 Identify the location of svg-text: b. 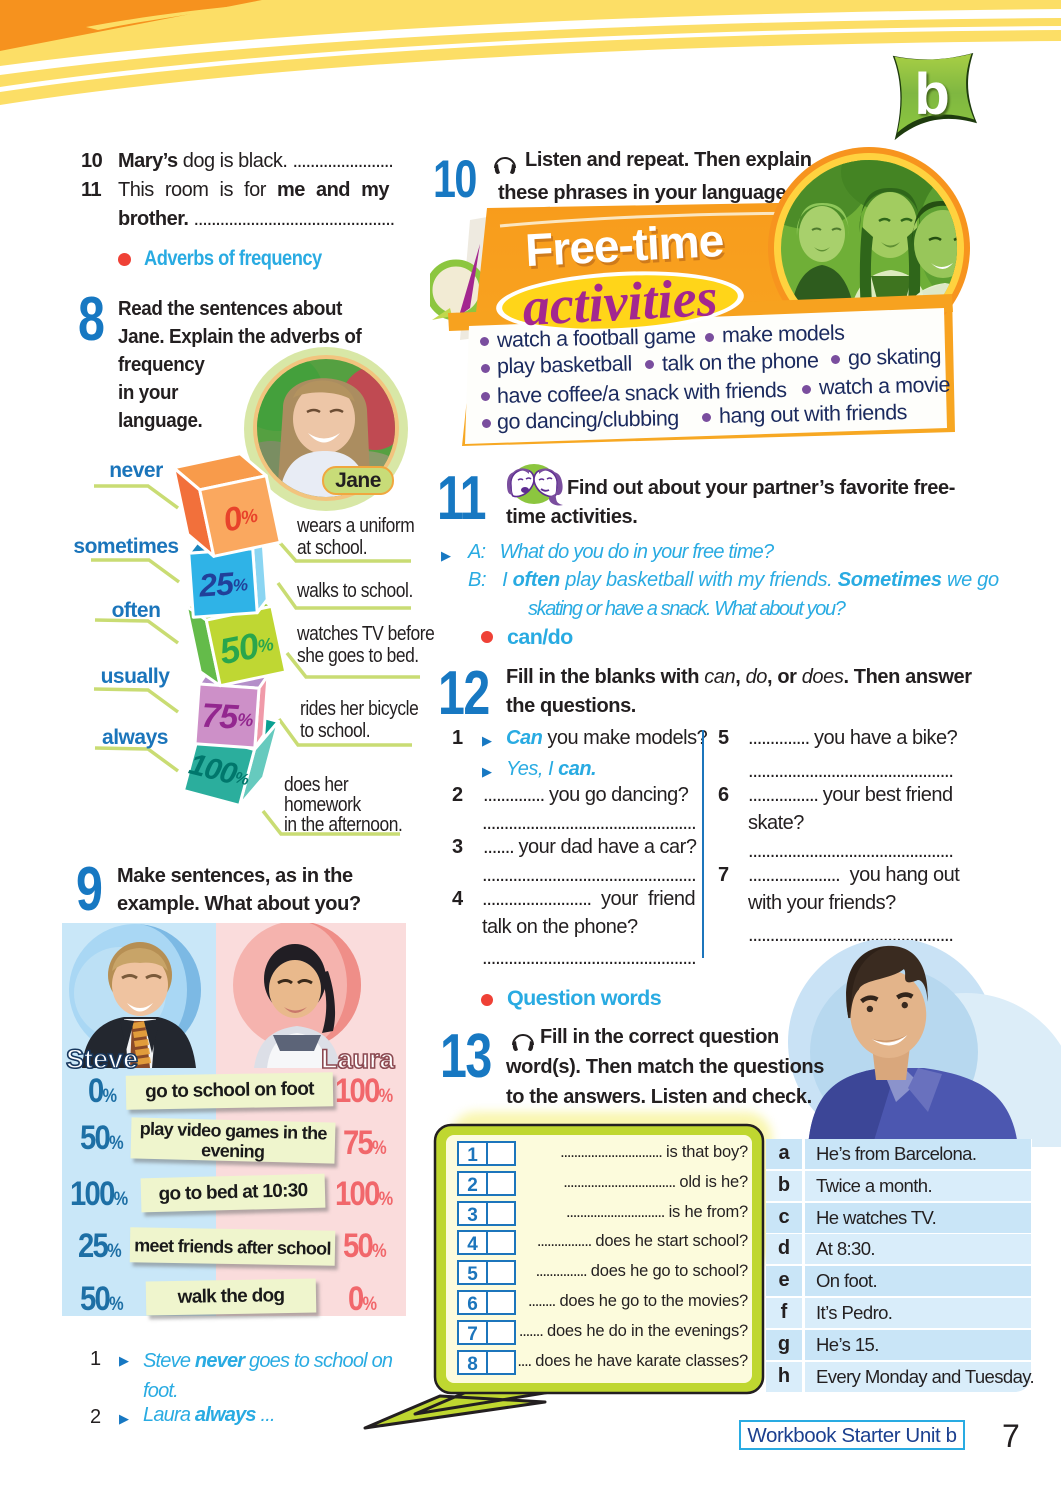
(931, 94).